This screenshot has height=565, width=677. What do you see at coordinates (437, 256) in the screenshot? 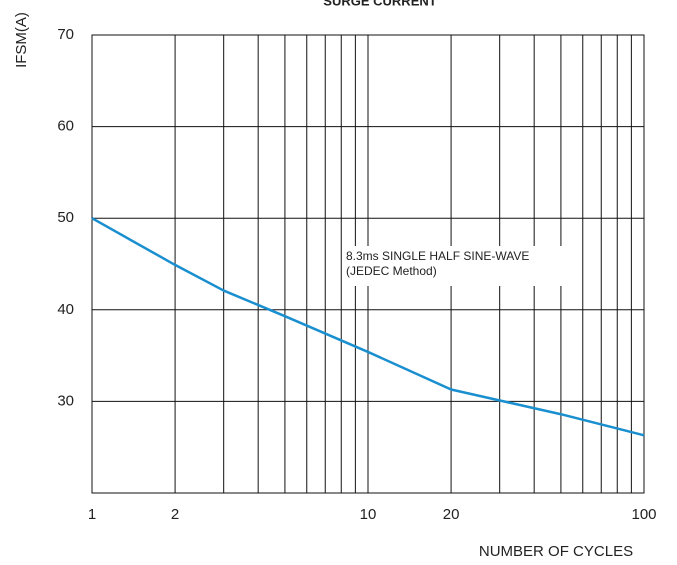
I see `annotation: 8.3ms SINGLE HALF SINE-WAVE` at bounding box center [437, 256].